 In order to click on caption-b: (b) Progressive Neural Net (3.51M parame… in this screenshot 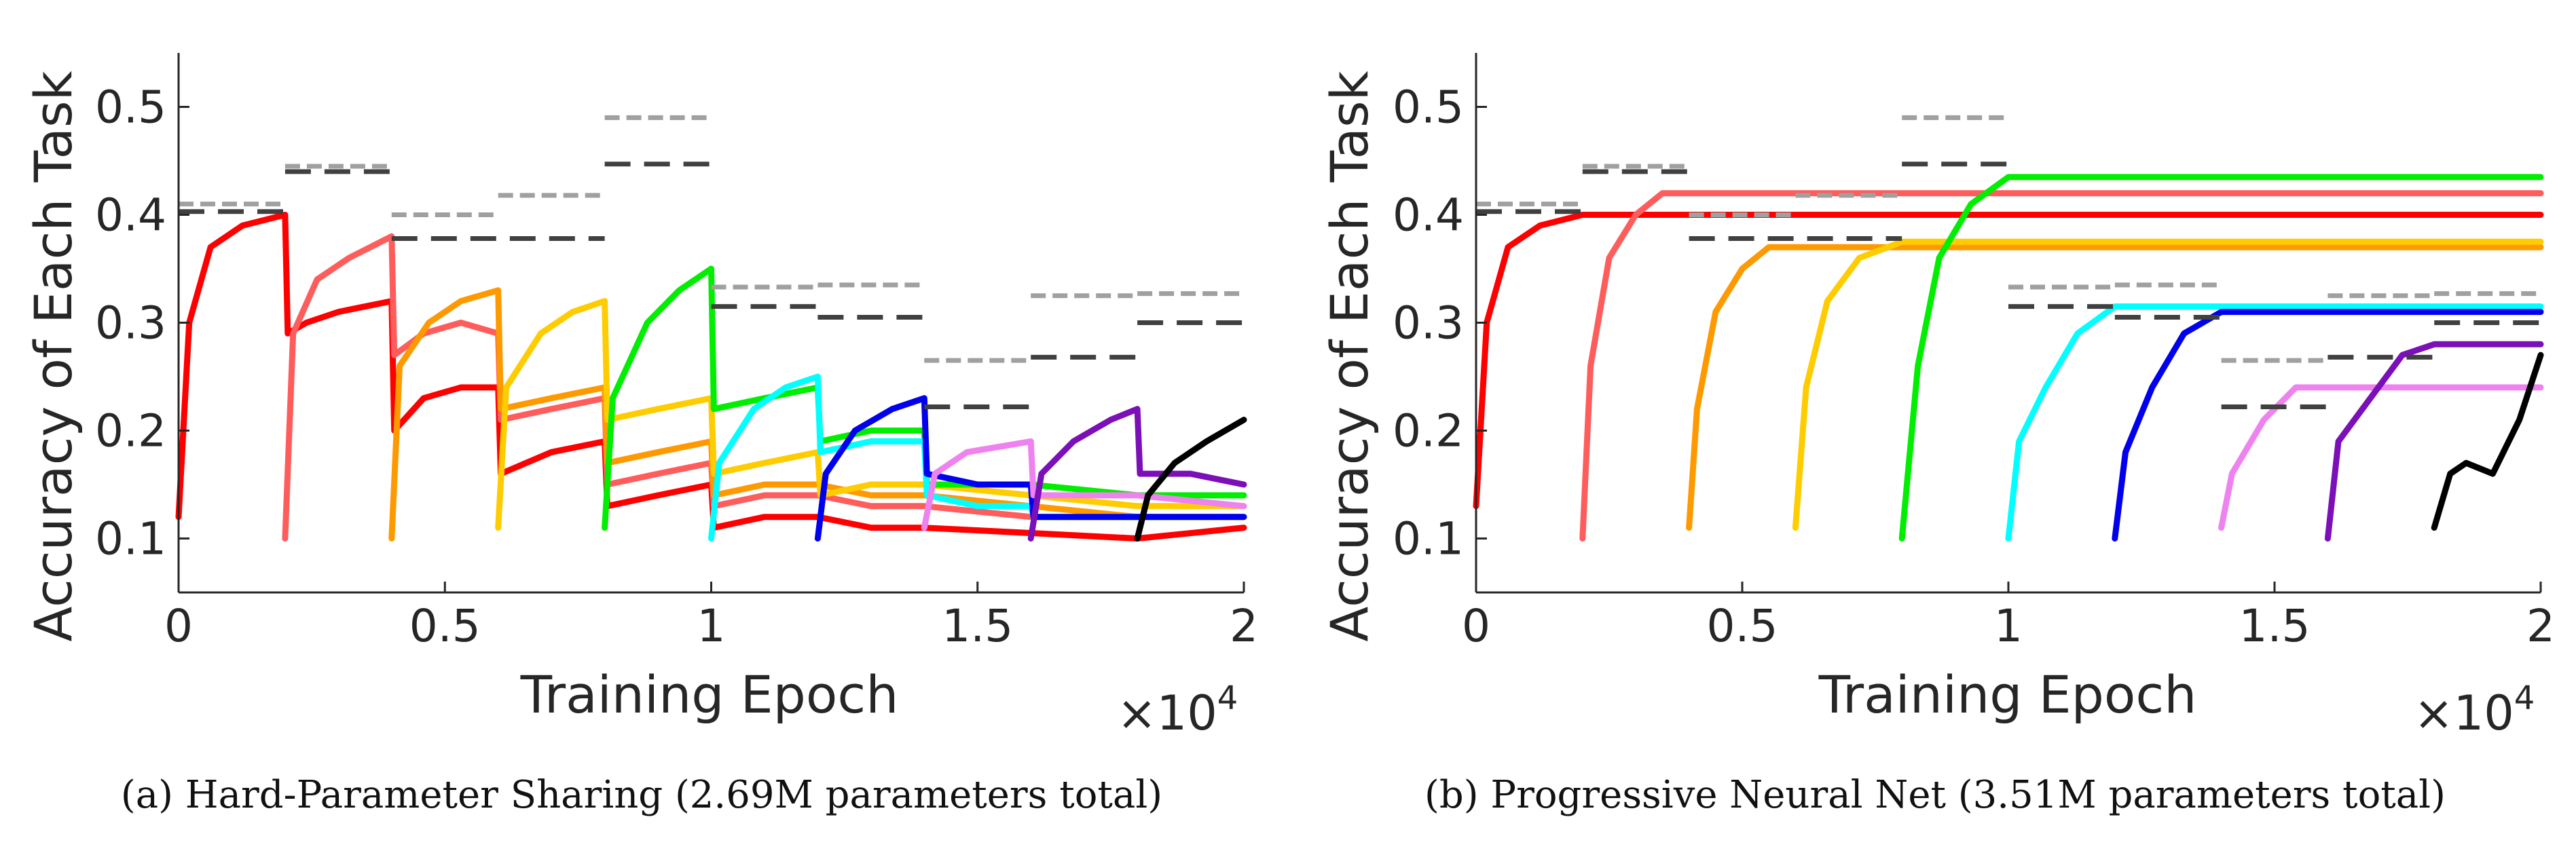, I will do `click(1935, 795)`.